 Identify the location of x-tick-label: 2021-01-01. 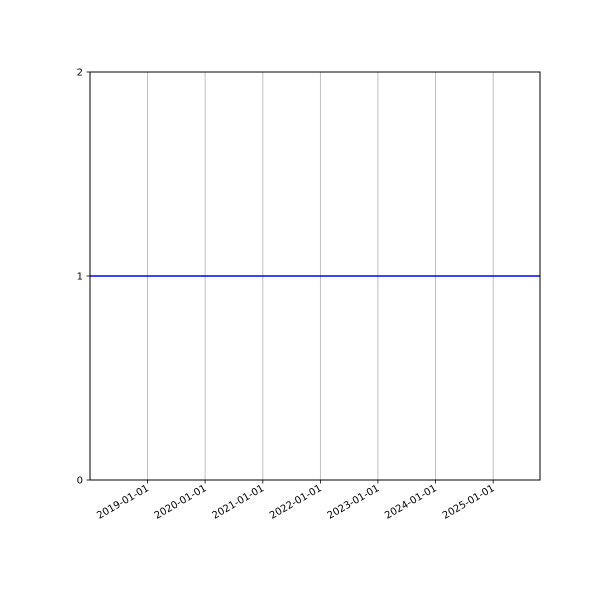
(238, 502).